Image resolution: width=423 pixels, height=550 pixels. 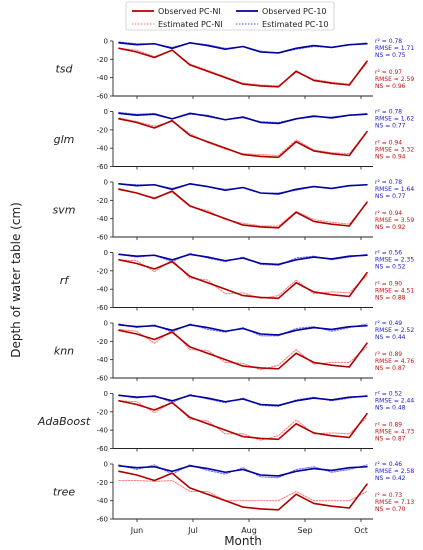 I want to click on x-axis: Jun Jul Aug Sep Oct, so click(x=249, y=530).